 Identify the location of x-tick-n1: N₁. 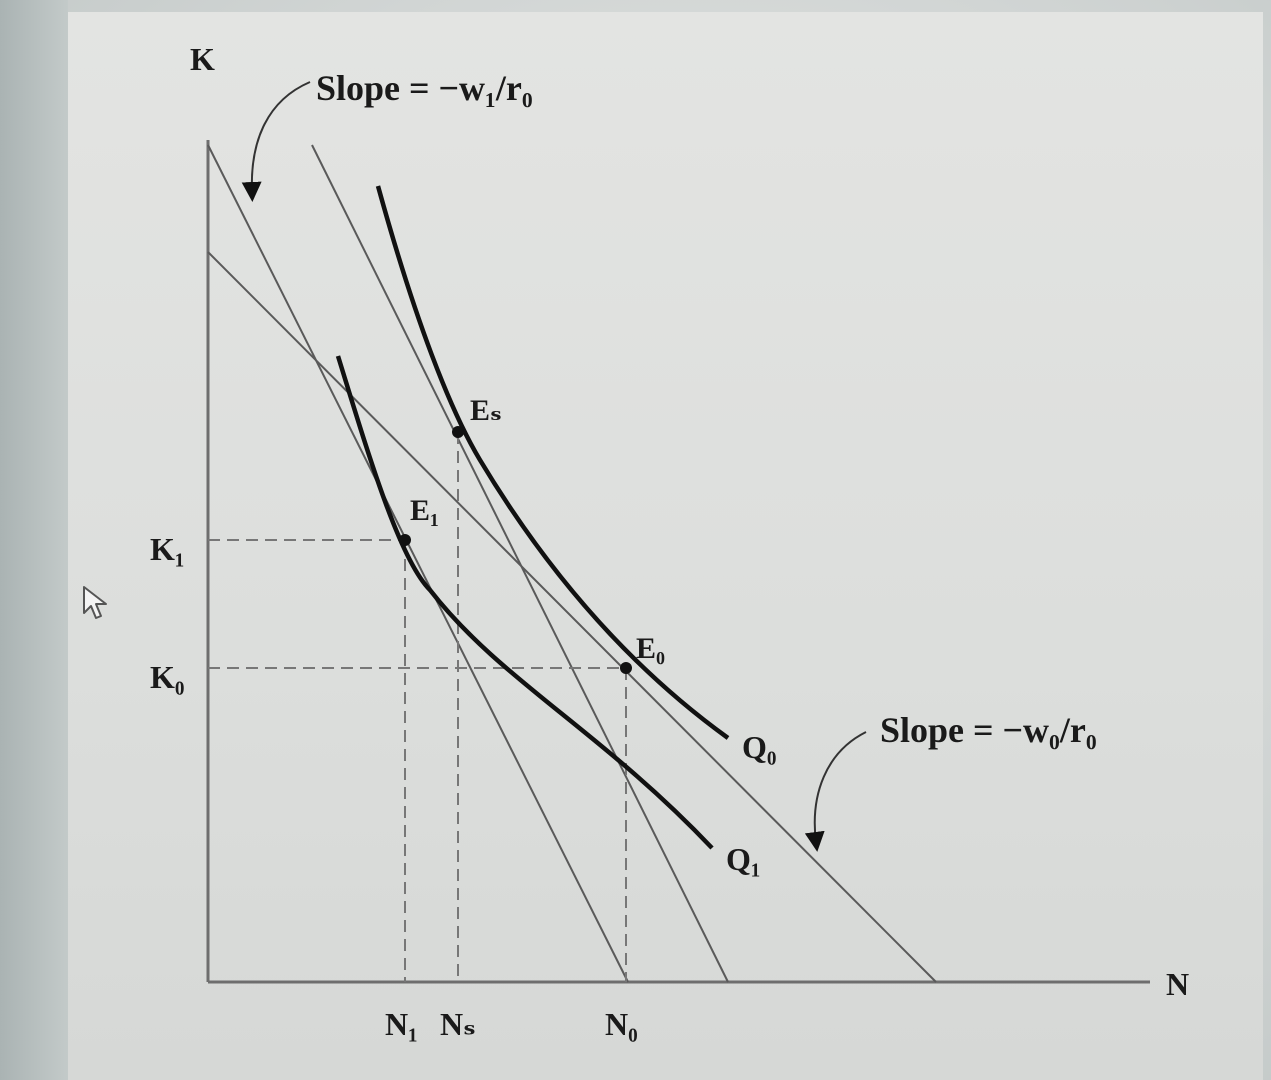
(401, 1024).